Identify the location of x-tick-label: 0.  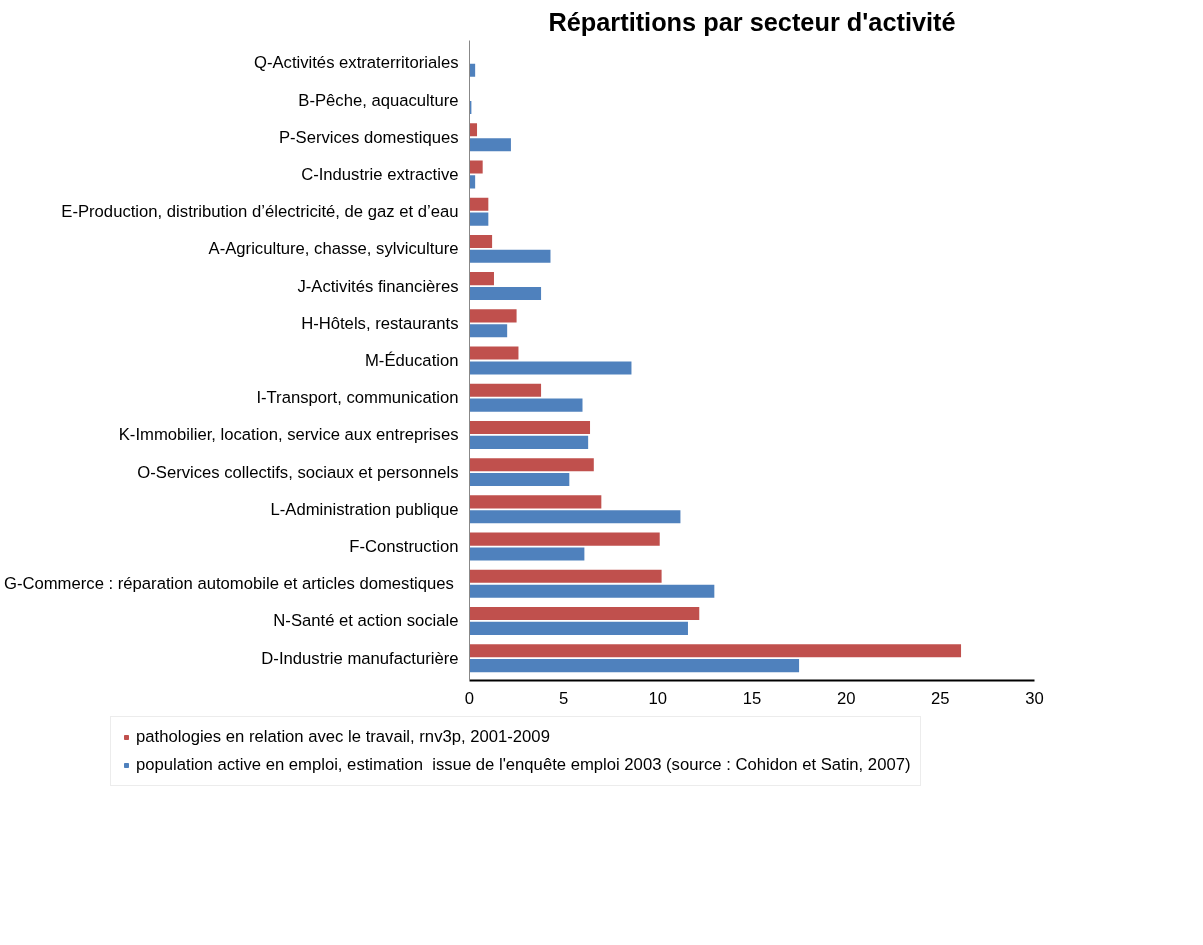
(469, 698).